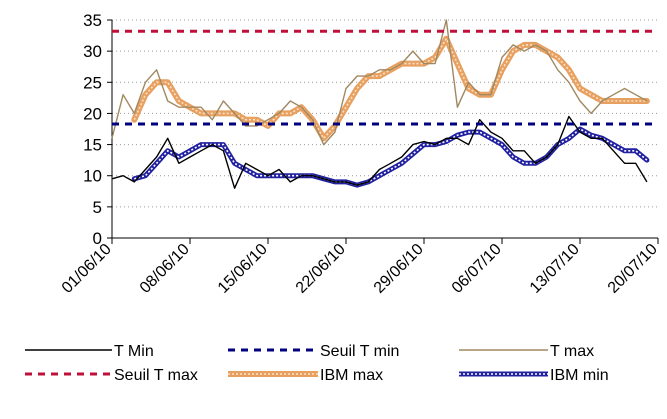 This screenshot has width=667, height=419. Describe the element at coordinates (526, 351) in the screenshot. I see `legend-item-t-max: T max` at that location.